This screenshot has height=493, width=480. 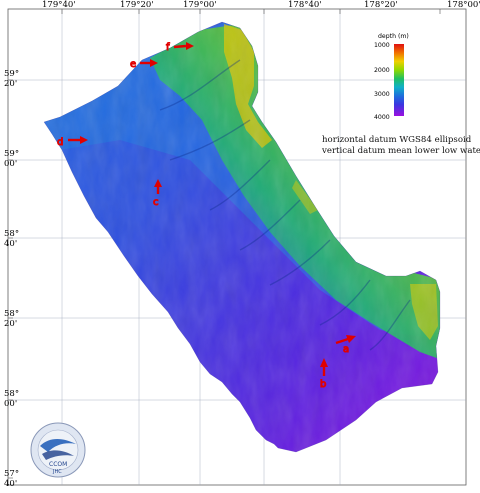 I want to click on colorbar-tick-3000: 3000, so click(x=382, y=94).